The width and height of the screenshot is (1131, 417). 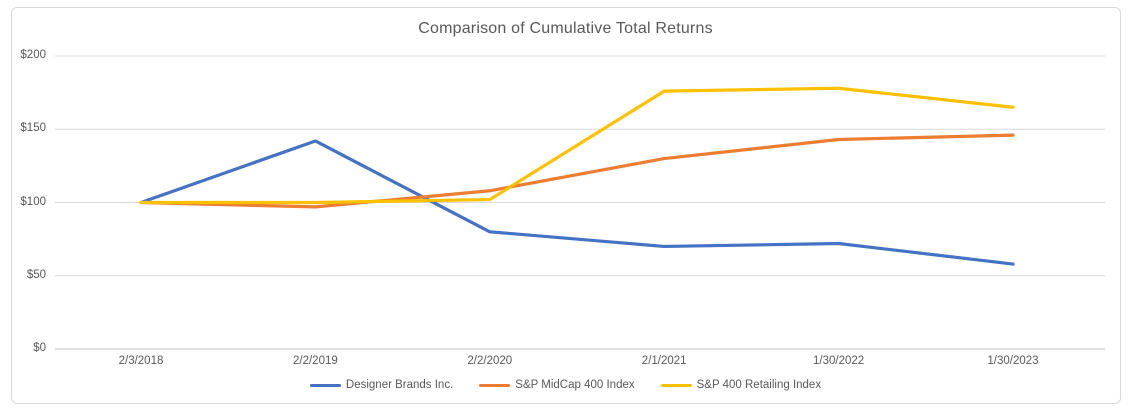 I want to click on x-tick-label: 1/30/2023, so click(x=1013, y=361).